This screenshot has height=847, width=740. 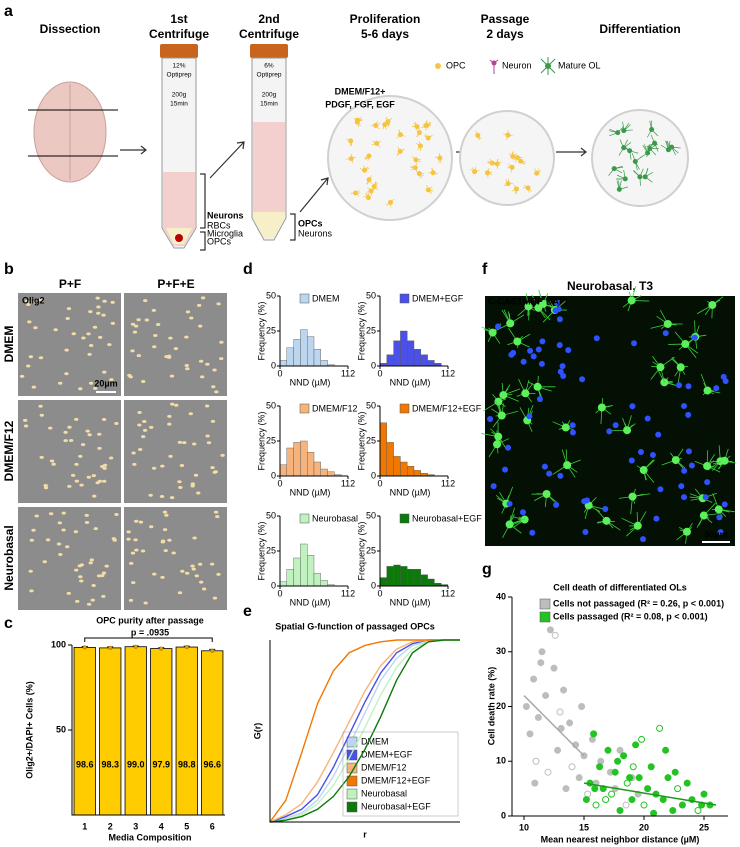 I want to click on tube-cap, so click(x=179, y=51).